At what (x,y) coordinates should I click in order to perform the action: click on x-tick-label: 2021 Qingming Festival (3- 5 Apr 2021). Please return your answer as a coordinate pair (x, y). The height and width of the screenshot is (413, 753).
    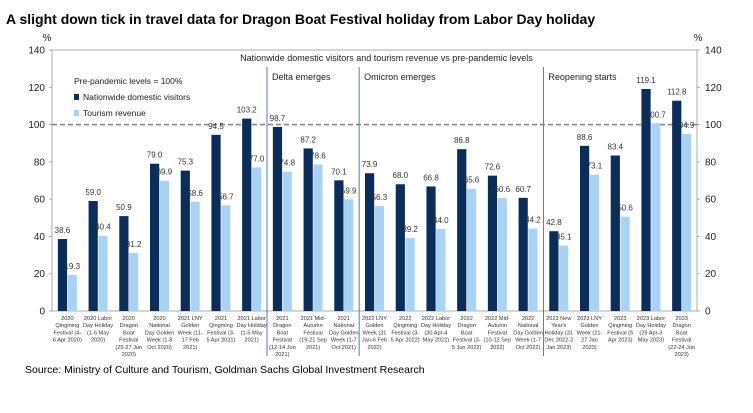
    Looking at the image, I should click on (220, 330).